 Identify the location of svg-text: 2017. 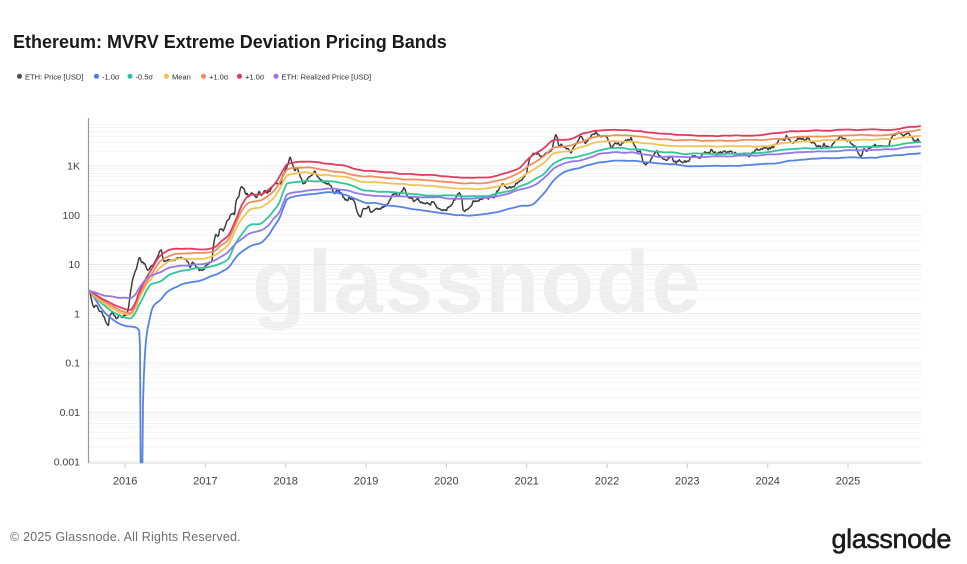
(205, 482).